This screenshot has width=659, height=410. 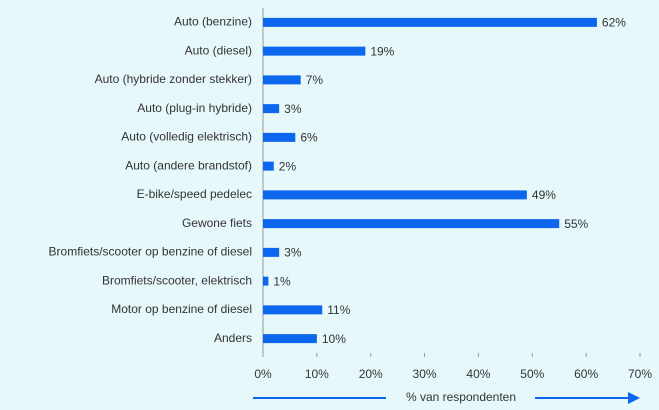 I want to click on x-tick-label: 10%, so click(x=317, y=374).